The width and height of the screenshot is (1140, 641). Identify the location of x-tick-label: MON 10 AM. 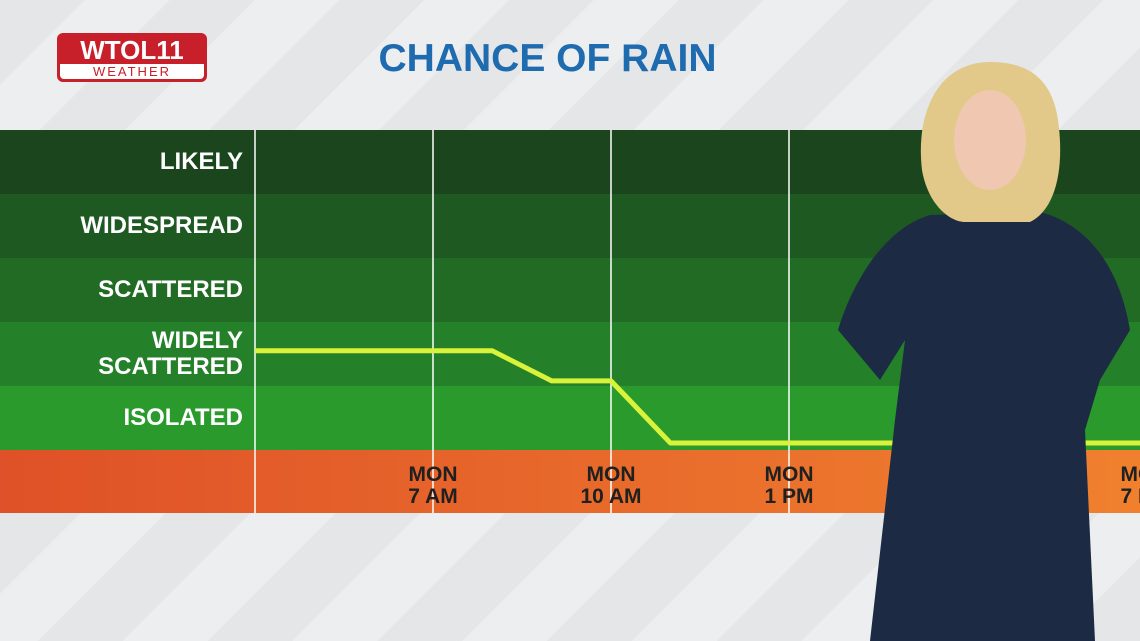
(611, 485).